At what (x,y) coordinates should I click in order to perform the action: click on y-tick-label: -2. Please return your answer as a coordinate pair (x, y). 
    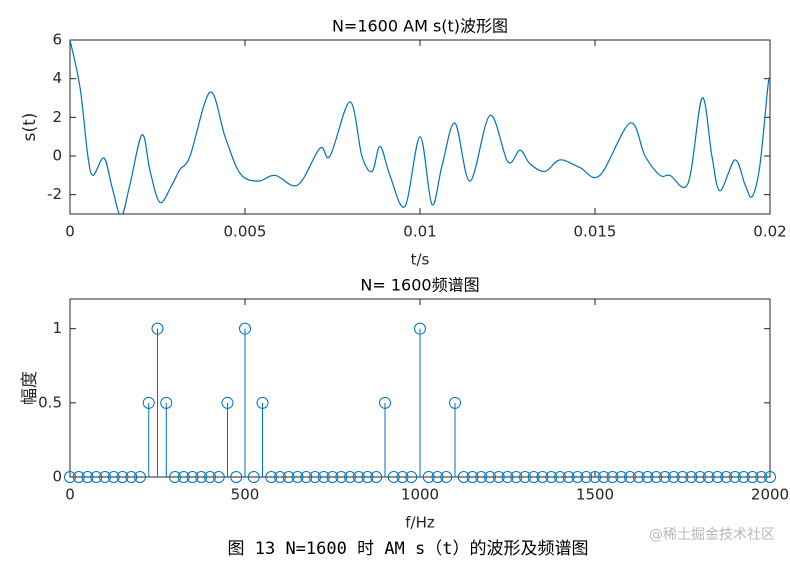
    Looking at the image, I should click on (54, 194).